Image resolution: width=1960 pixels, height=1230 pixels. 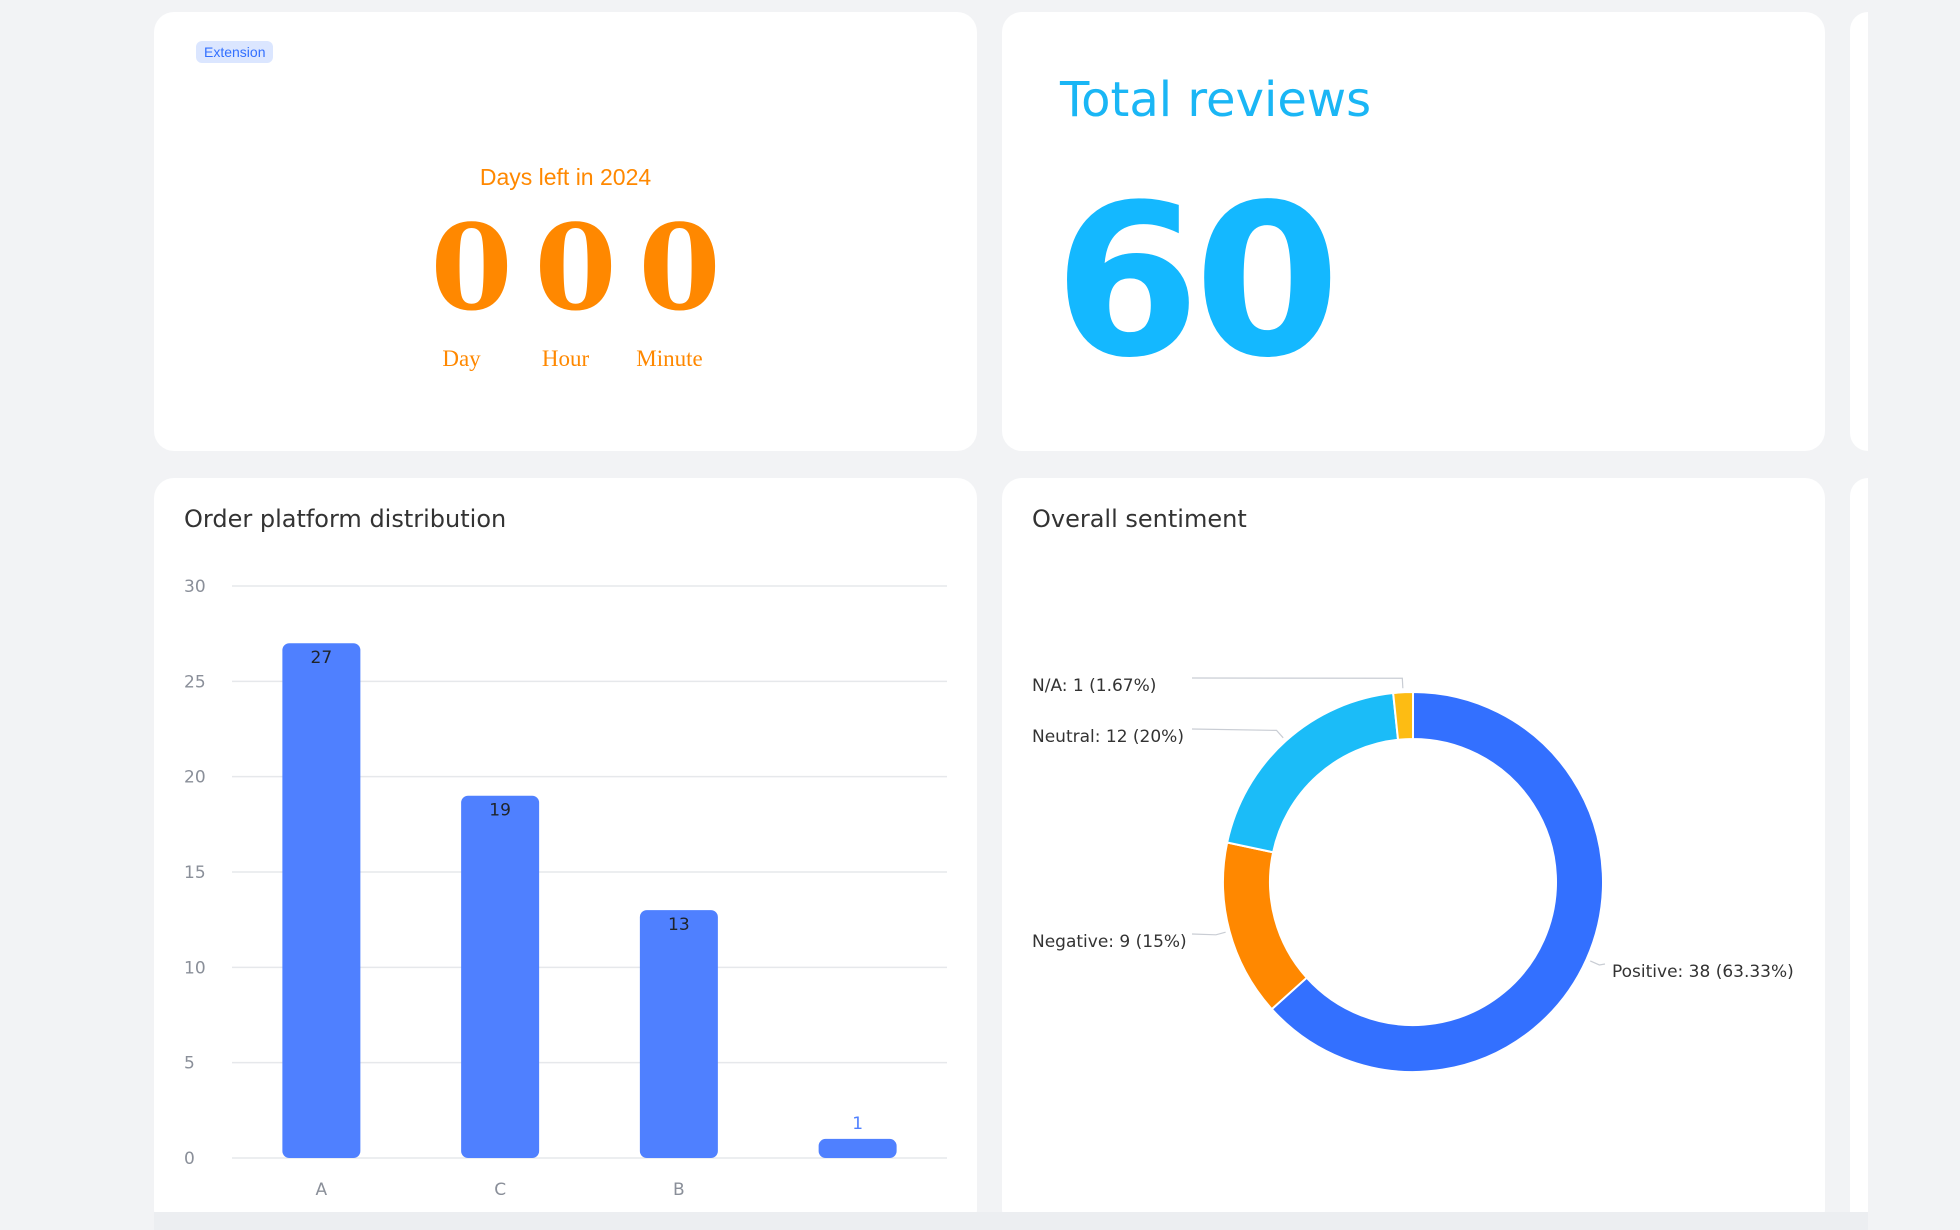 I want to click on extension-badge: Extension, so click(x=235, y=52).